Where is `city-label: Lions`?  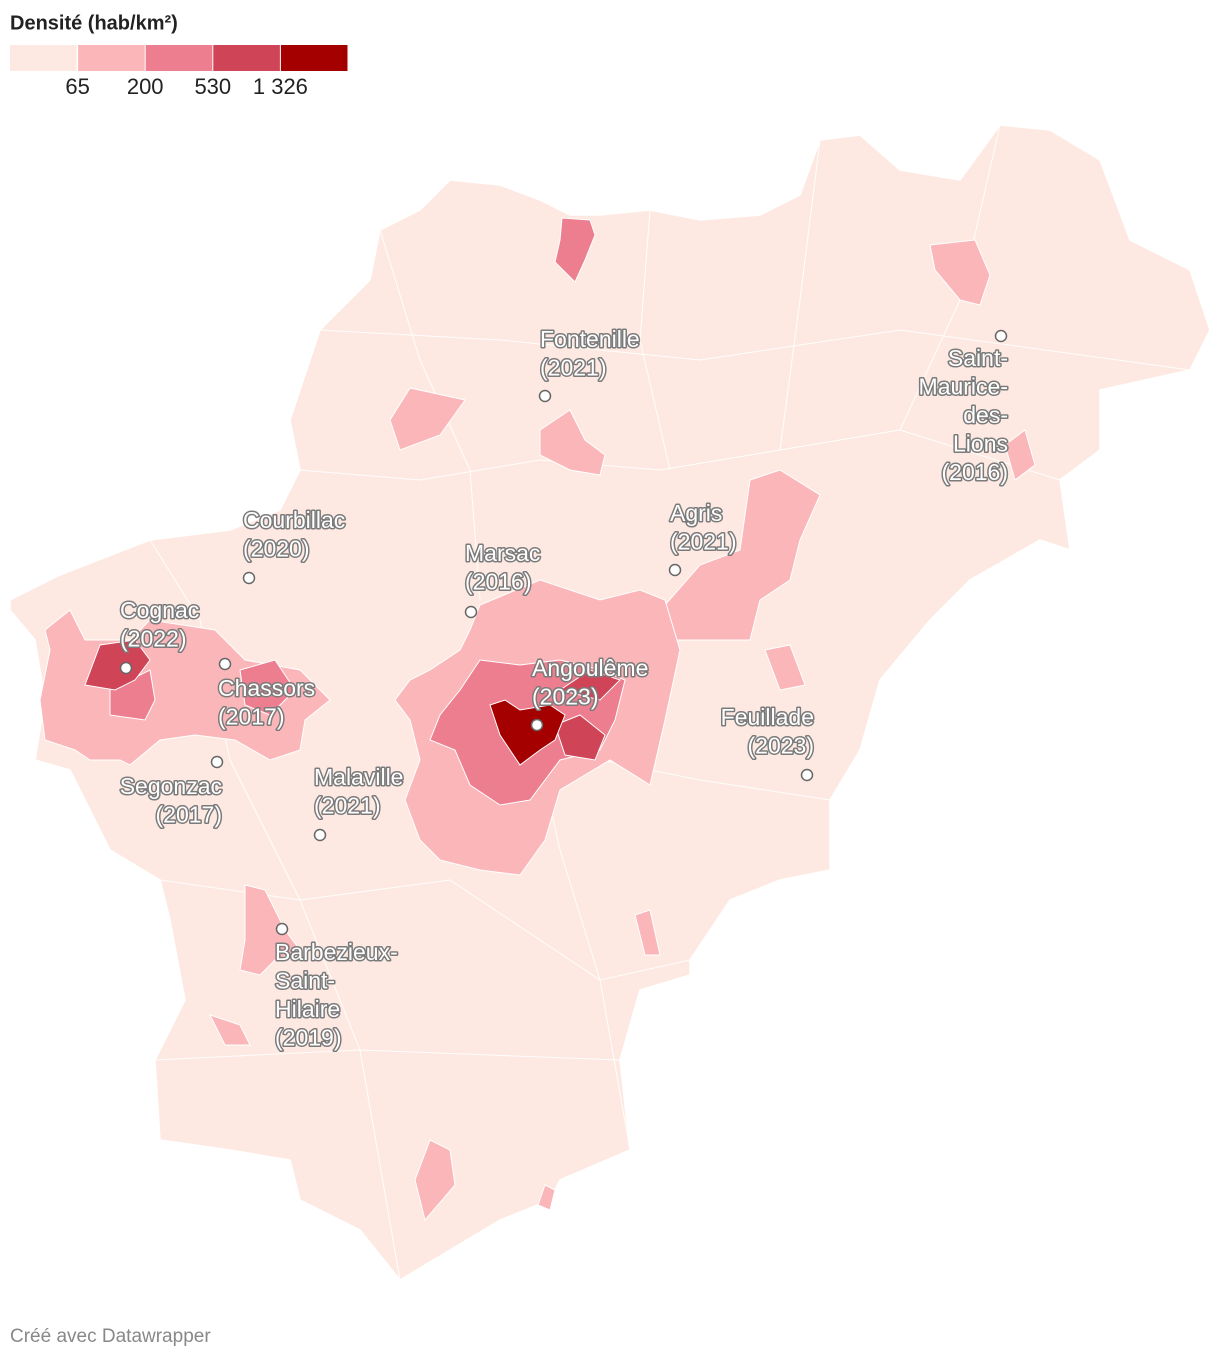 city-label: Lions is located at coordinates (980, 444).